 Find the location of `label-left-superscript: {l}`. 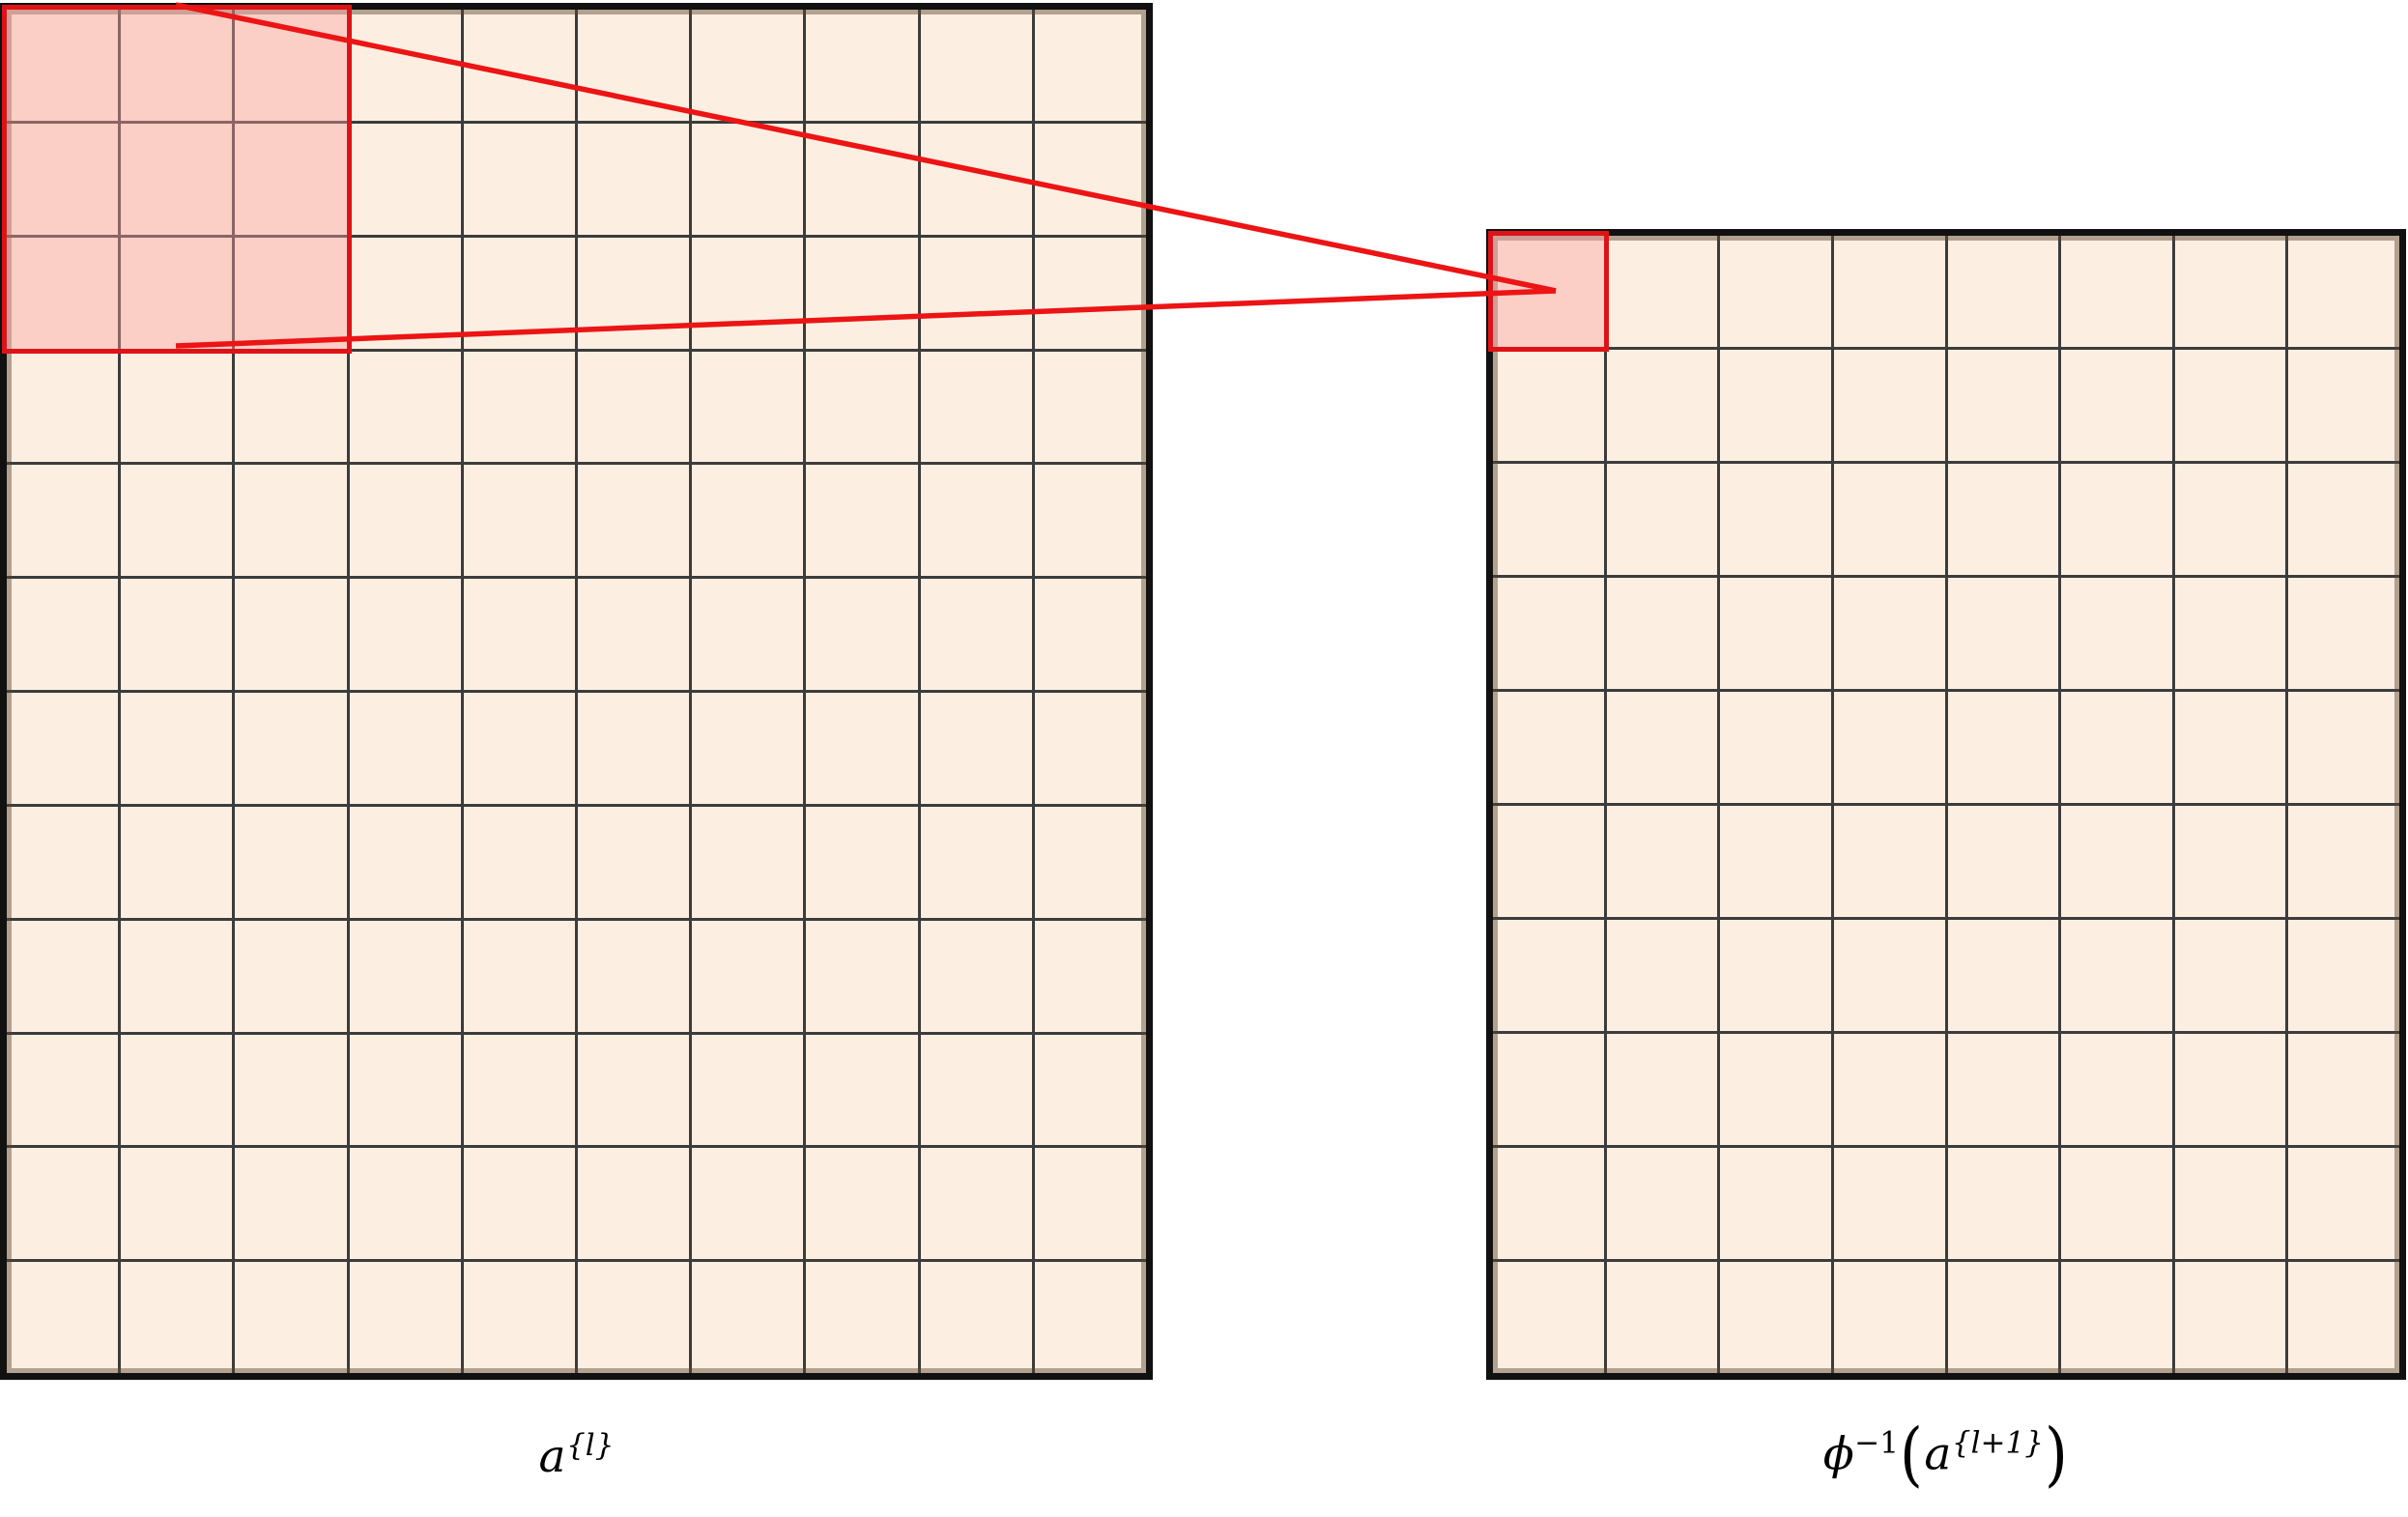

label-left-superscript: {l} is located at coordinates (590, 1445).